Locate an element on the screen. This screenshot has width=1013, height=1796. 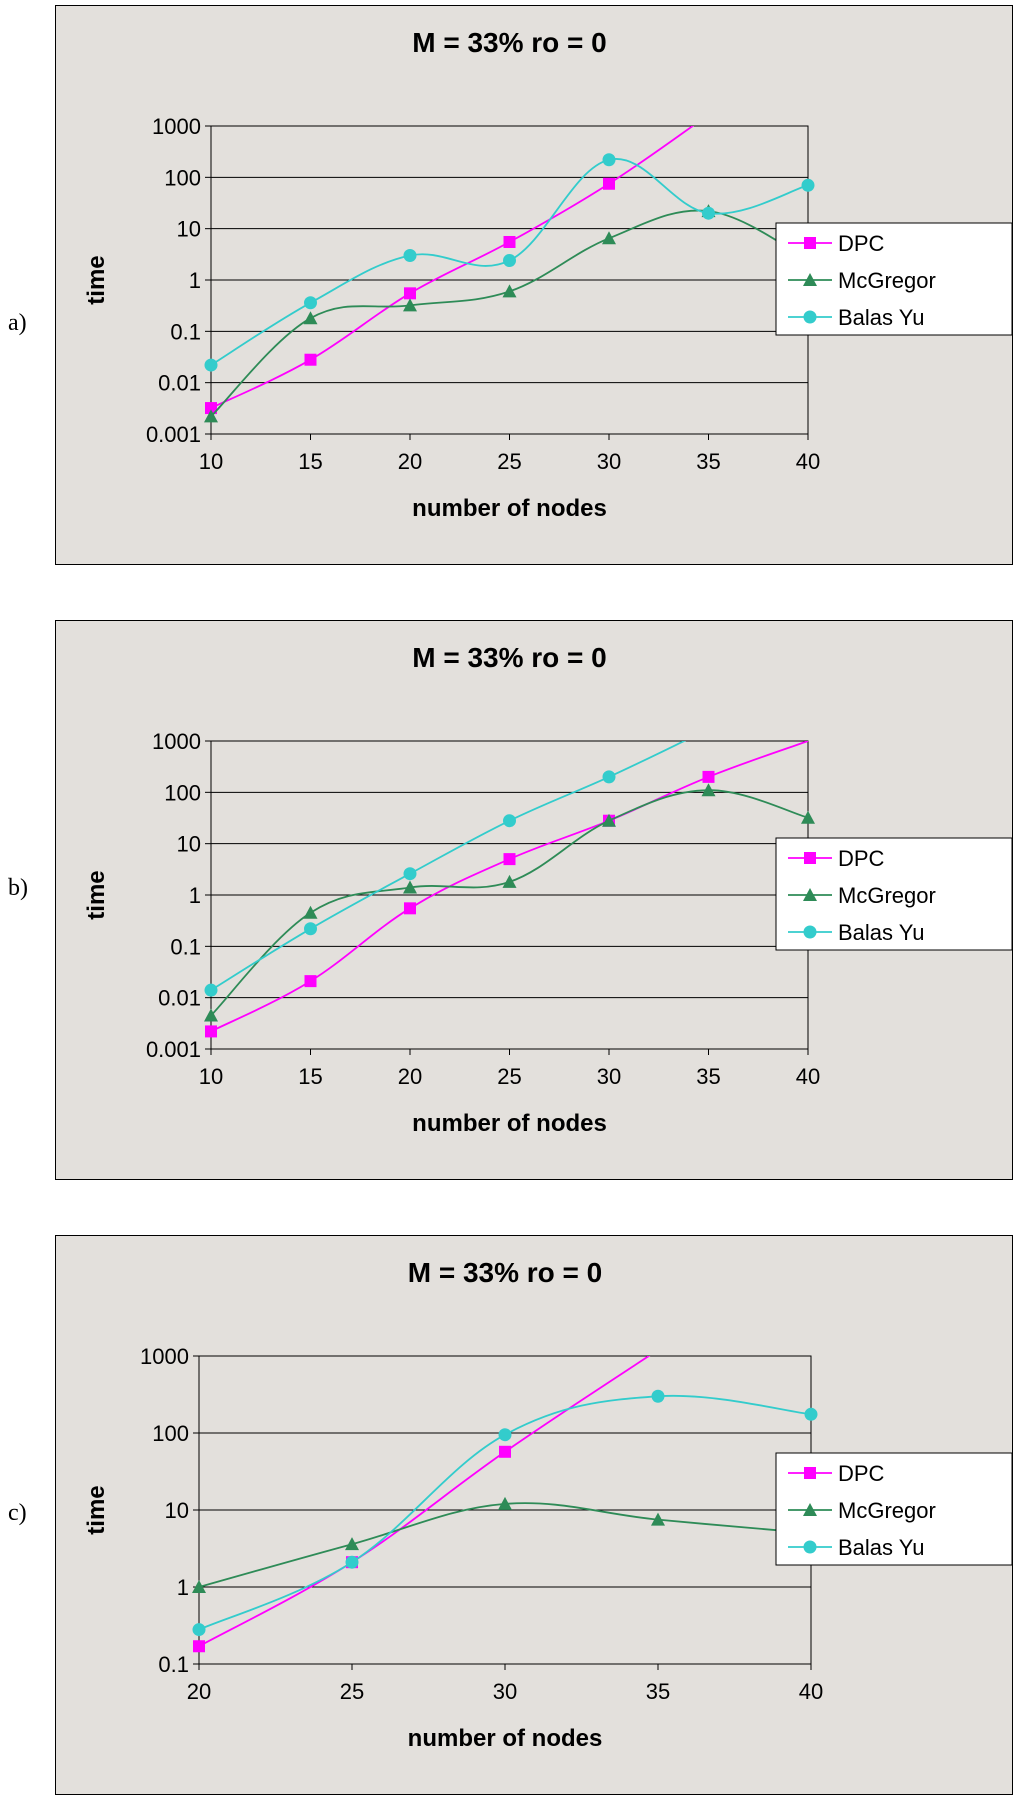
series-mcgregor is located at coordinates (505, 1544).